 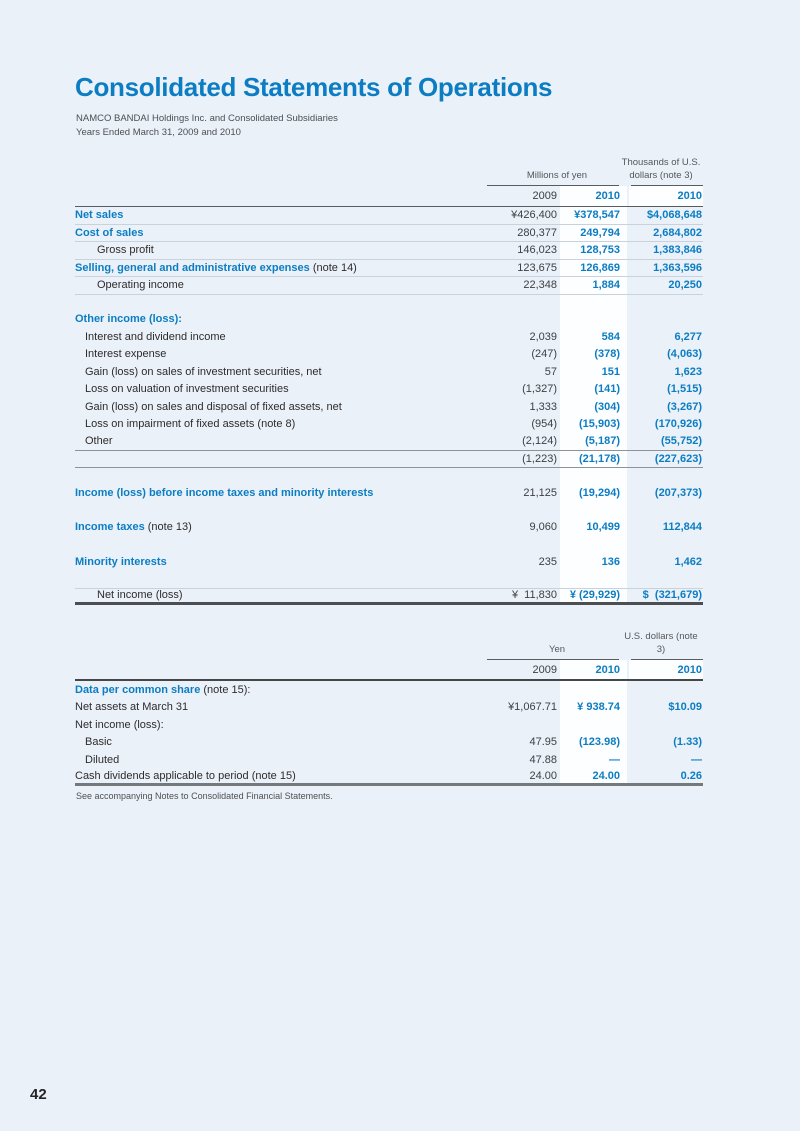 I want to click on cell-2009: (2,124), so click(x=539, y=441).